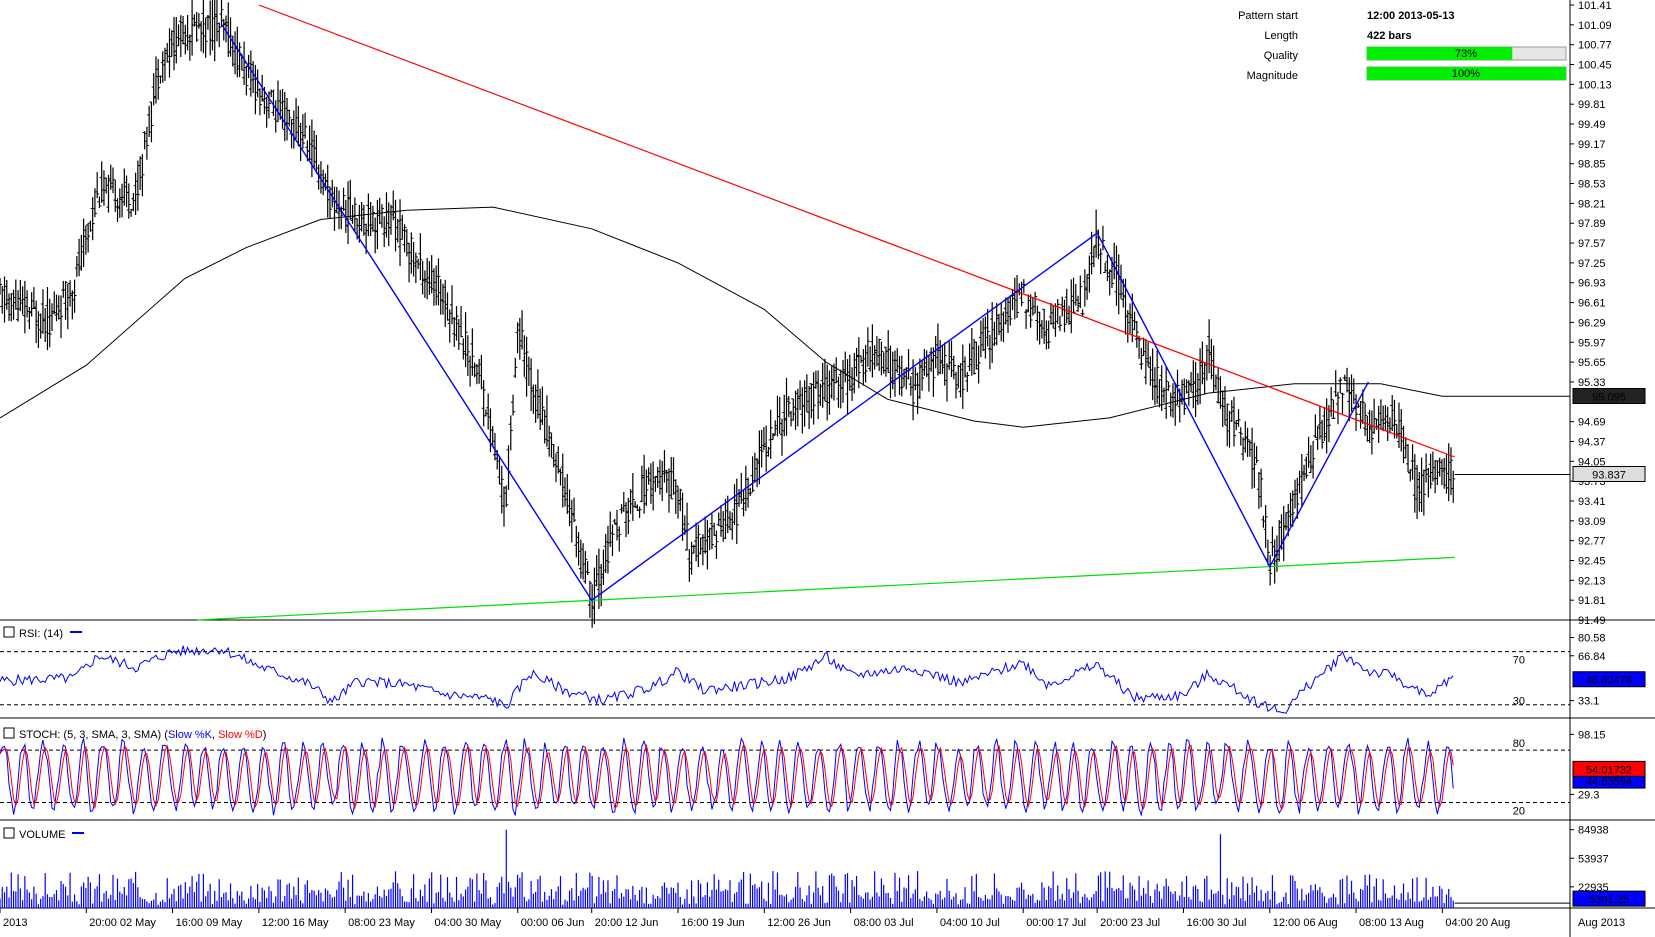 This screenshot has width=1655, height=937. Describe the element at coordinates (884, 923) in the screenshot. I see `time-tick-label: 08:00 03 Jul` at that location.